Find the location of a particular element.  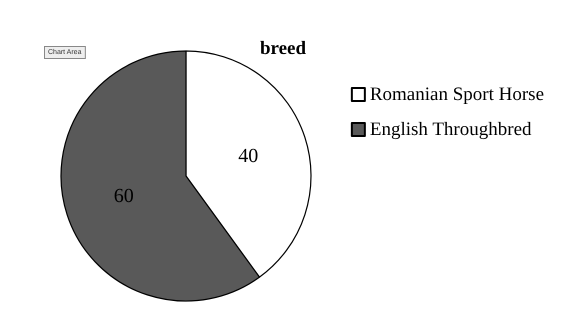

data-label: 40 is located at coordinates (248, 155).